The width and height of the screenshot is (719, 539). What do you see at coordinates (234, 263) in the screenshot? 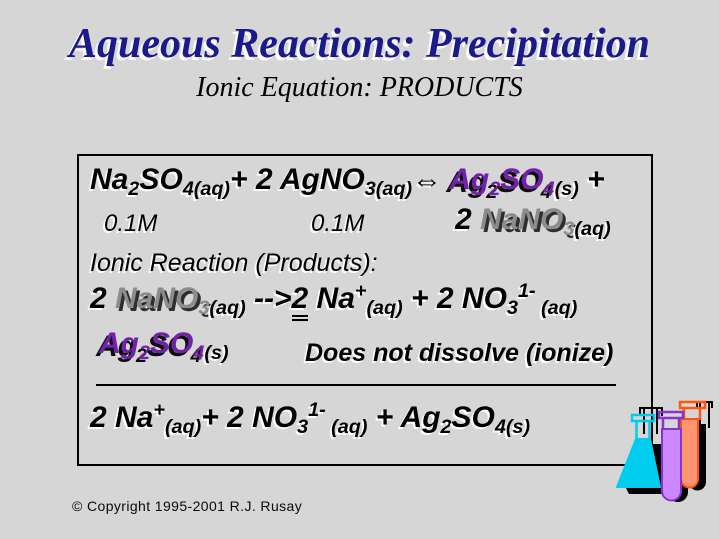
I see `ionic-reaction-label: Ionic Reaction (Products):` at bounding box center [234, 263].